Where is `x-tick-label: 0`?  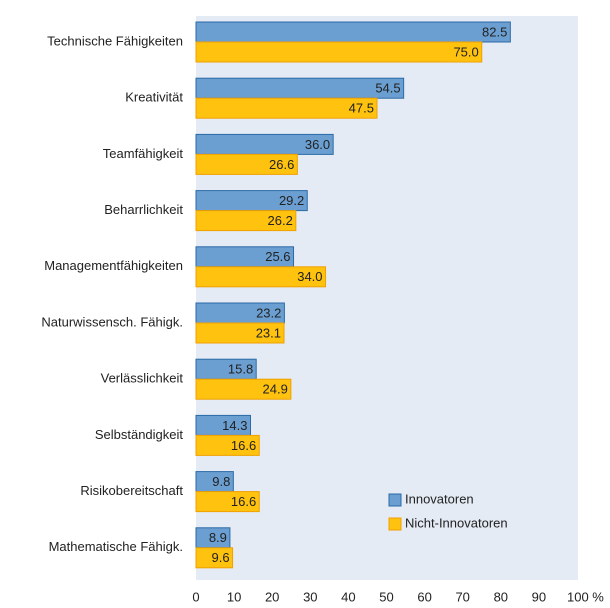
x-tick-label: 0 is located at coordinates (195, 596).